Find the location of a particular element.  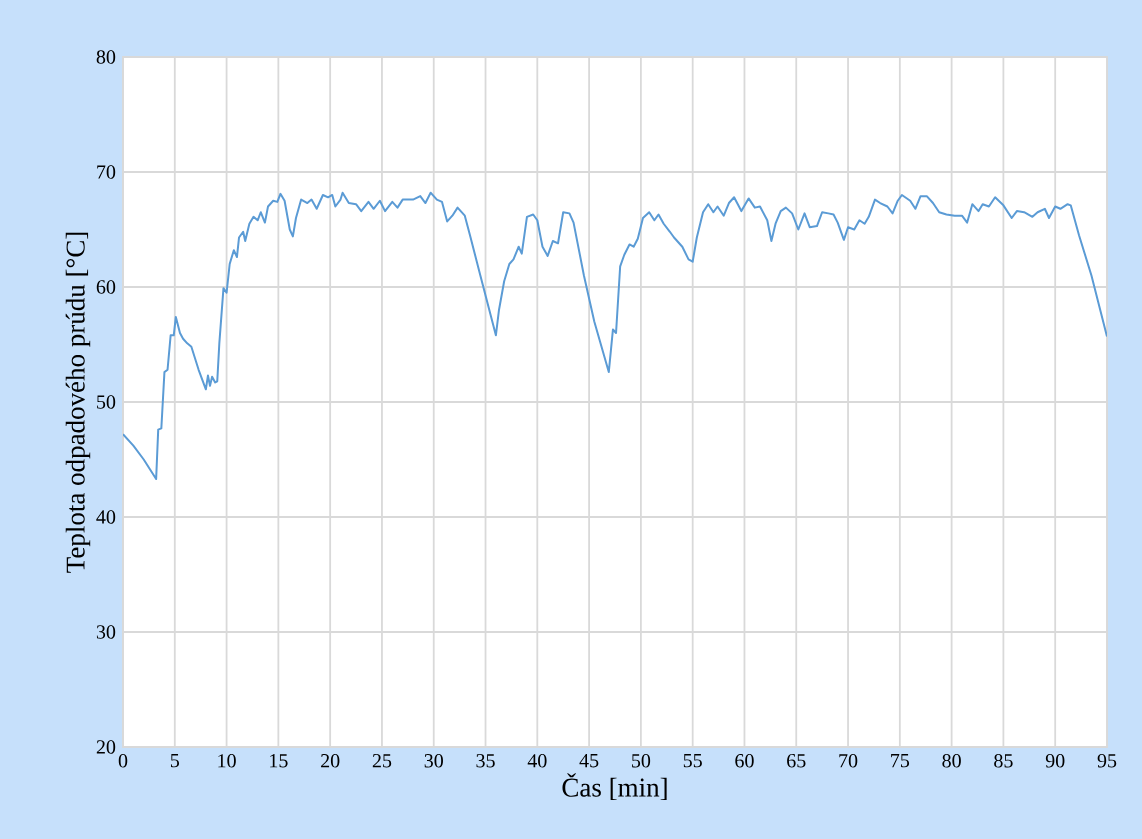

y-tick-label: 60 is located at coordinates (106, 287).